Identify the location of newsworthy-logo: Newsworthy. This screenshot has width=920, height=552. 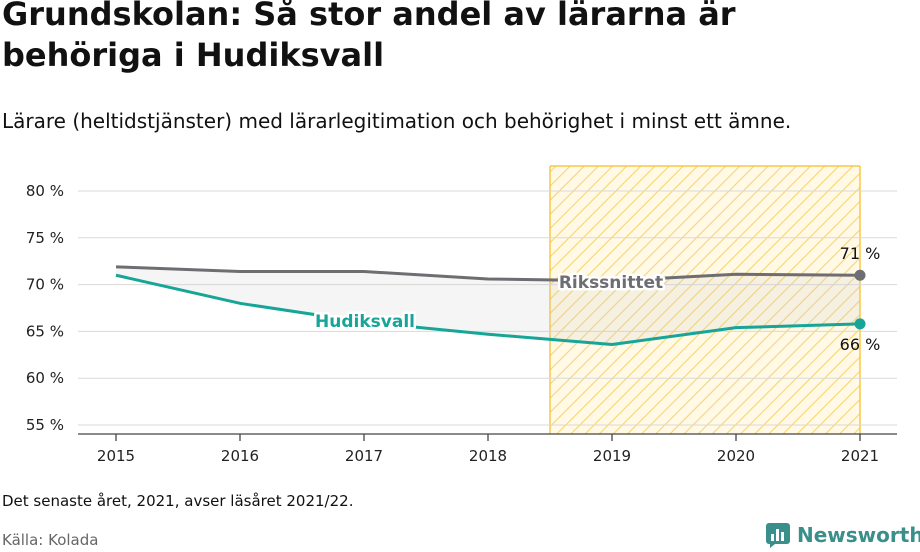
(842, 535).